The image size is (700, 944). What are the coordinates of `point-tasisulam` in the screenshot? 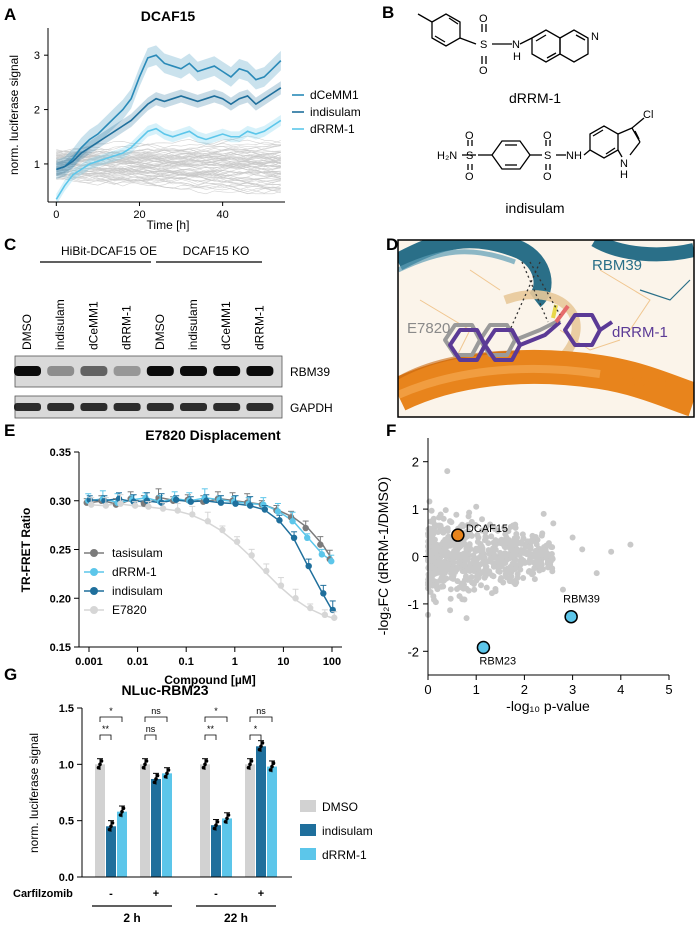 It's located at (320, 544).